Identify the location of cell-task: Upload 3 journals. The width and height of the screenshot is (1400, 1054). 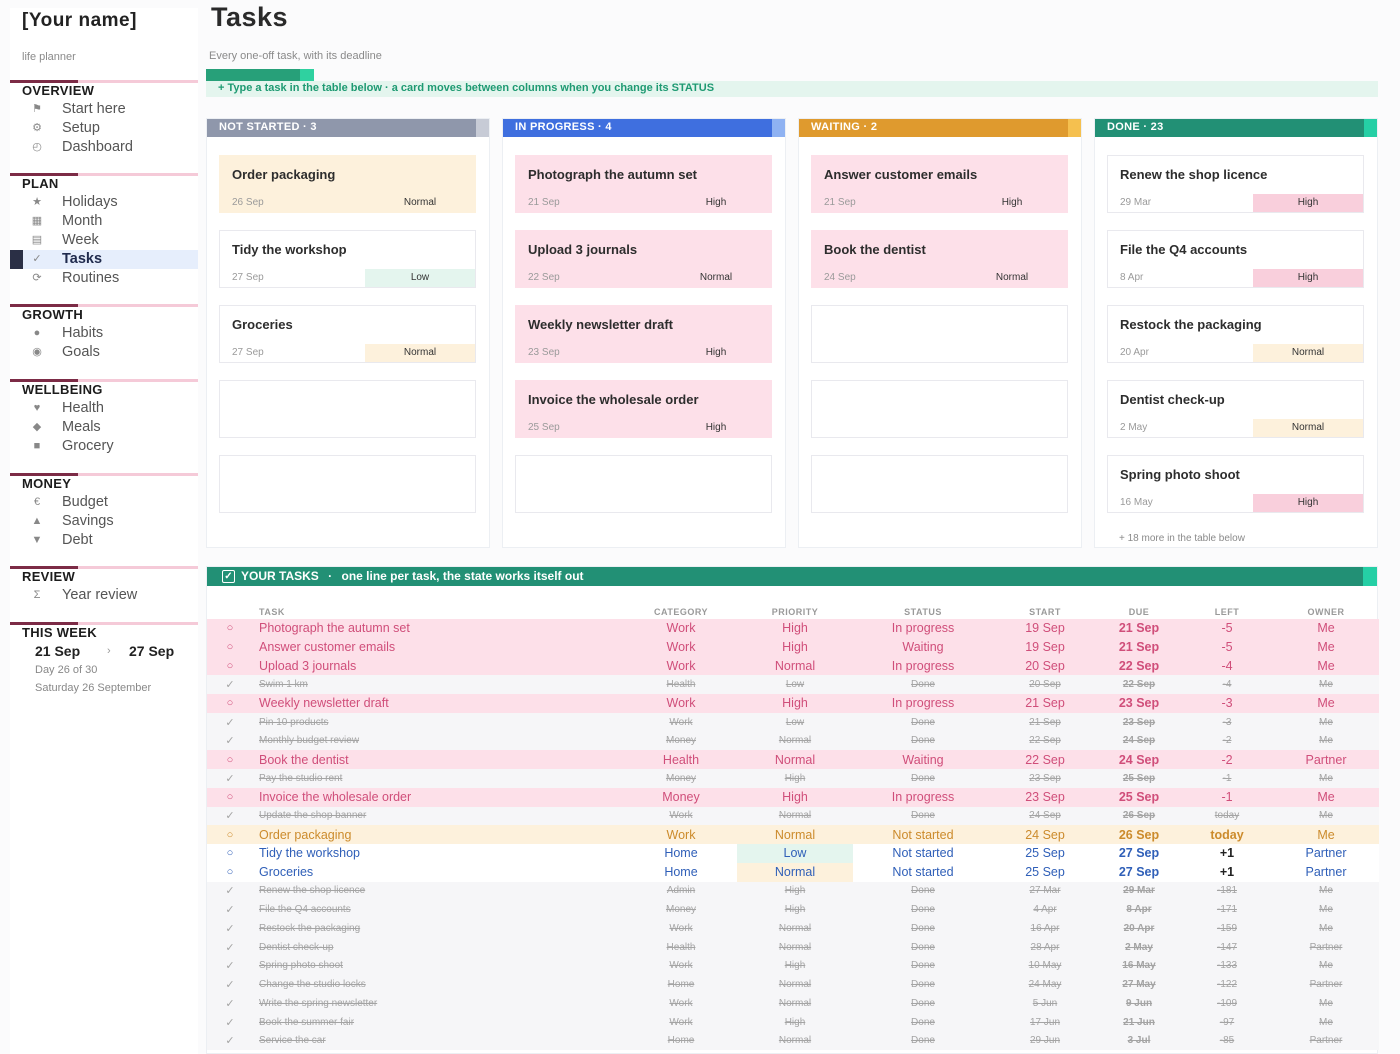
(439, 666).